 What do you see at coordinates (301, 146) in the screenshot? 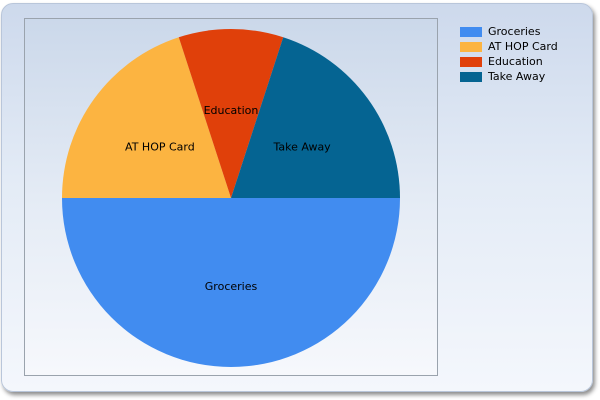
I see `pie-label-take-away: Take Away` at bounding box center [301, 146].